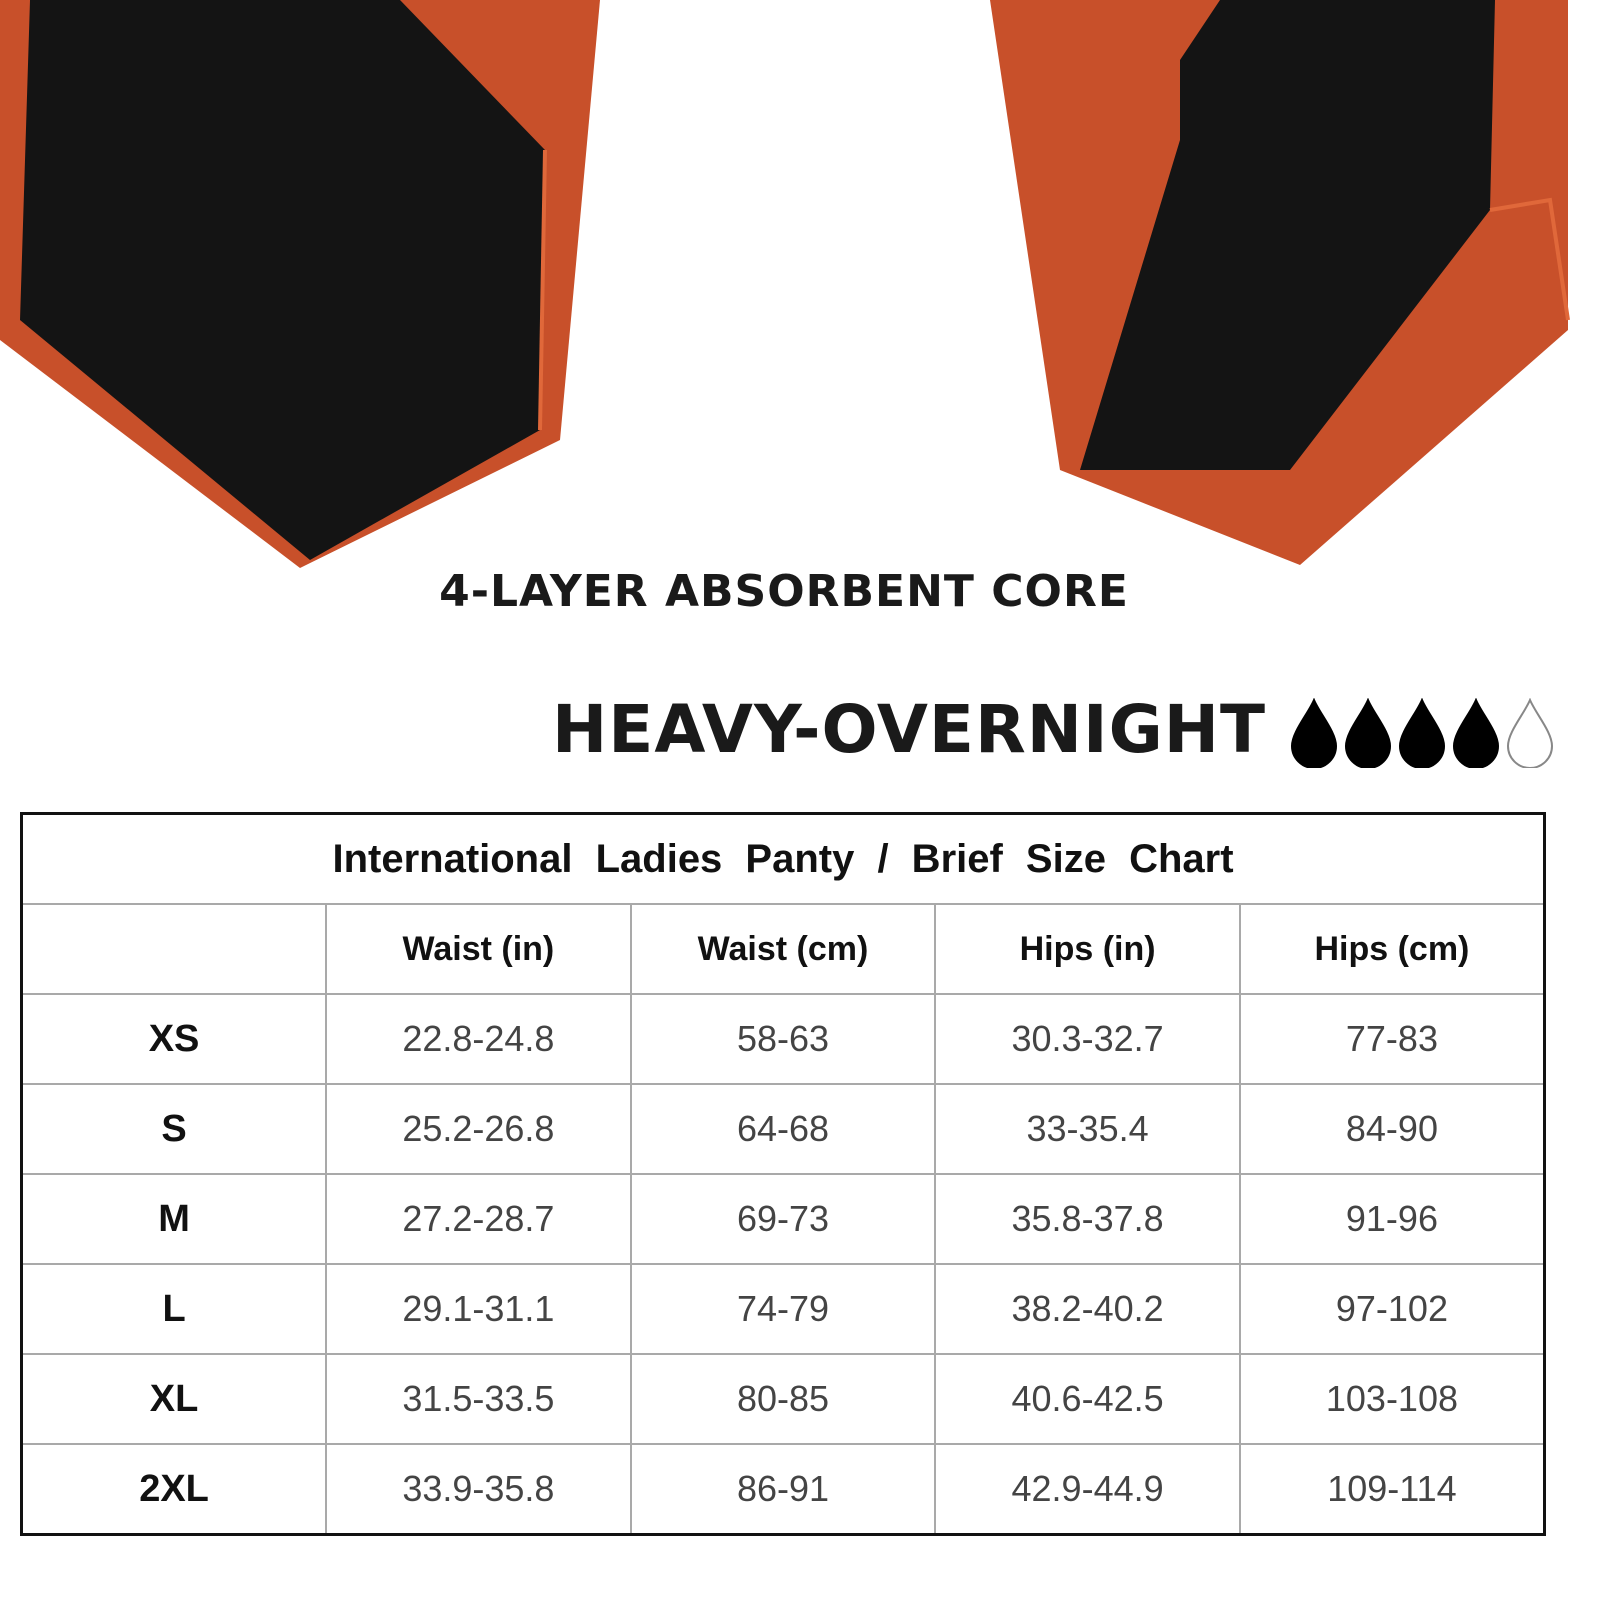 This screenshot has height=1600, width=1600. I want to click on table-cell: 69-73, so click(783, 1219).